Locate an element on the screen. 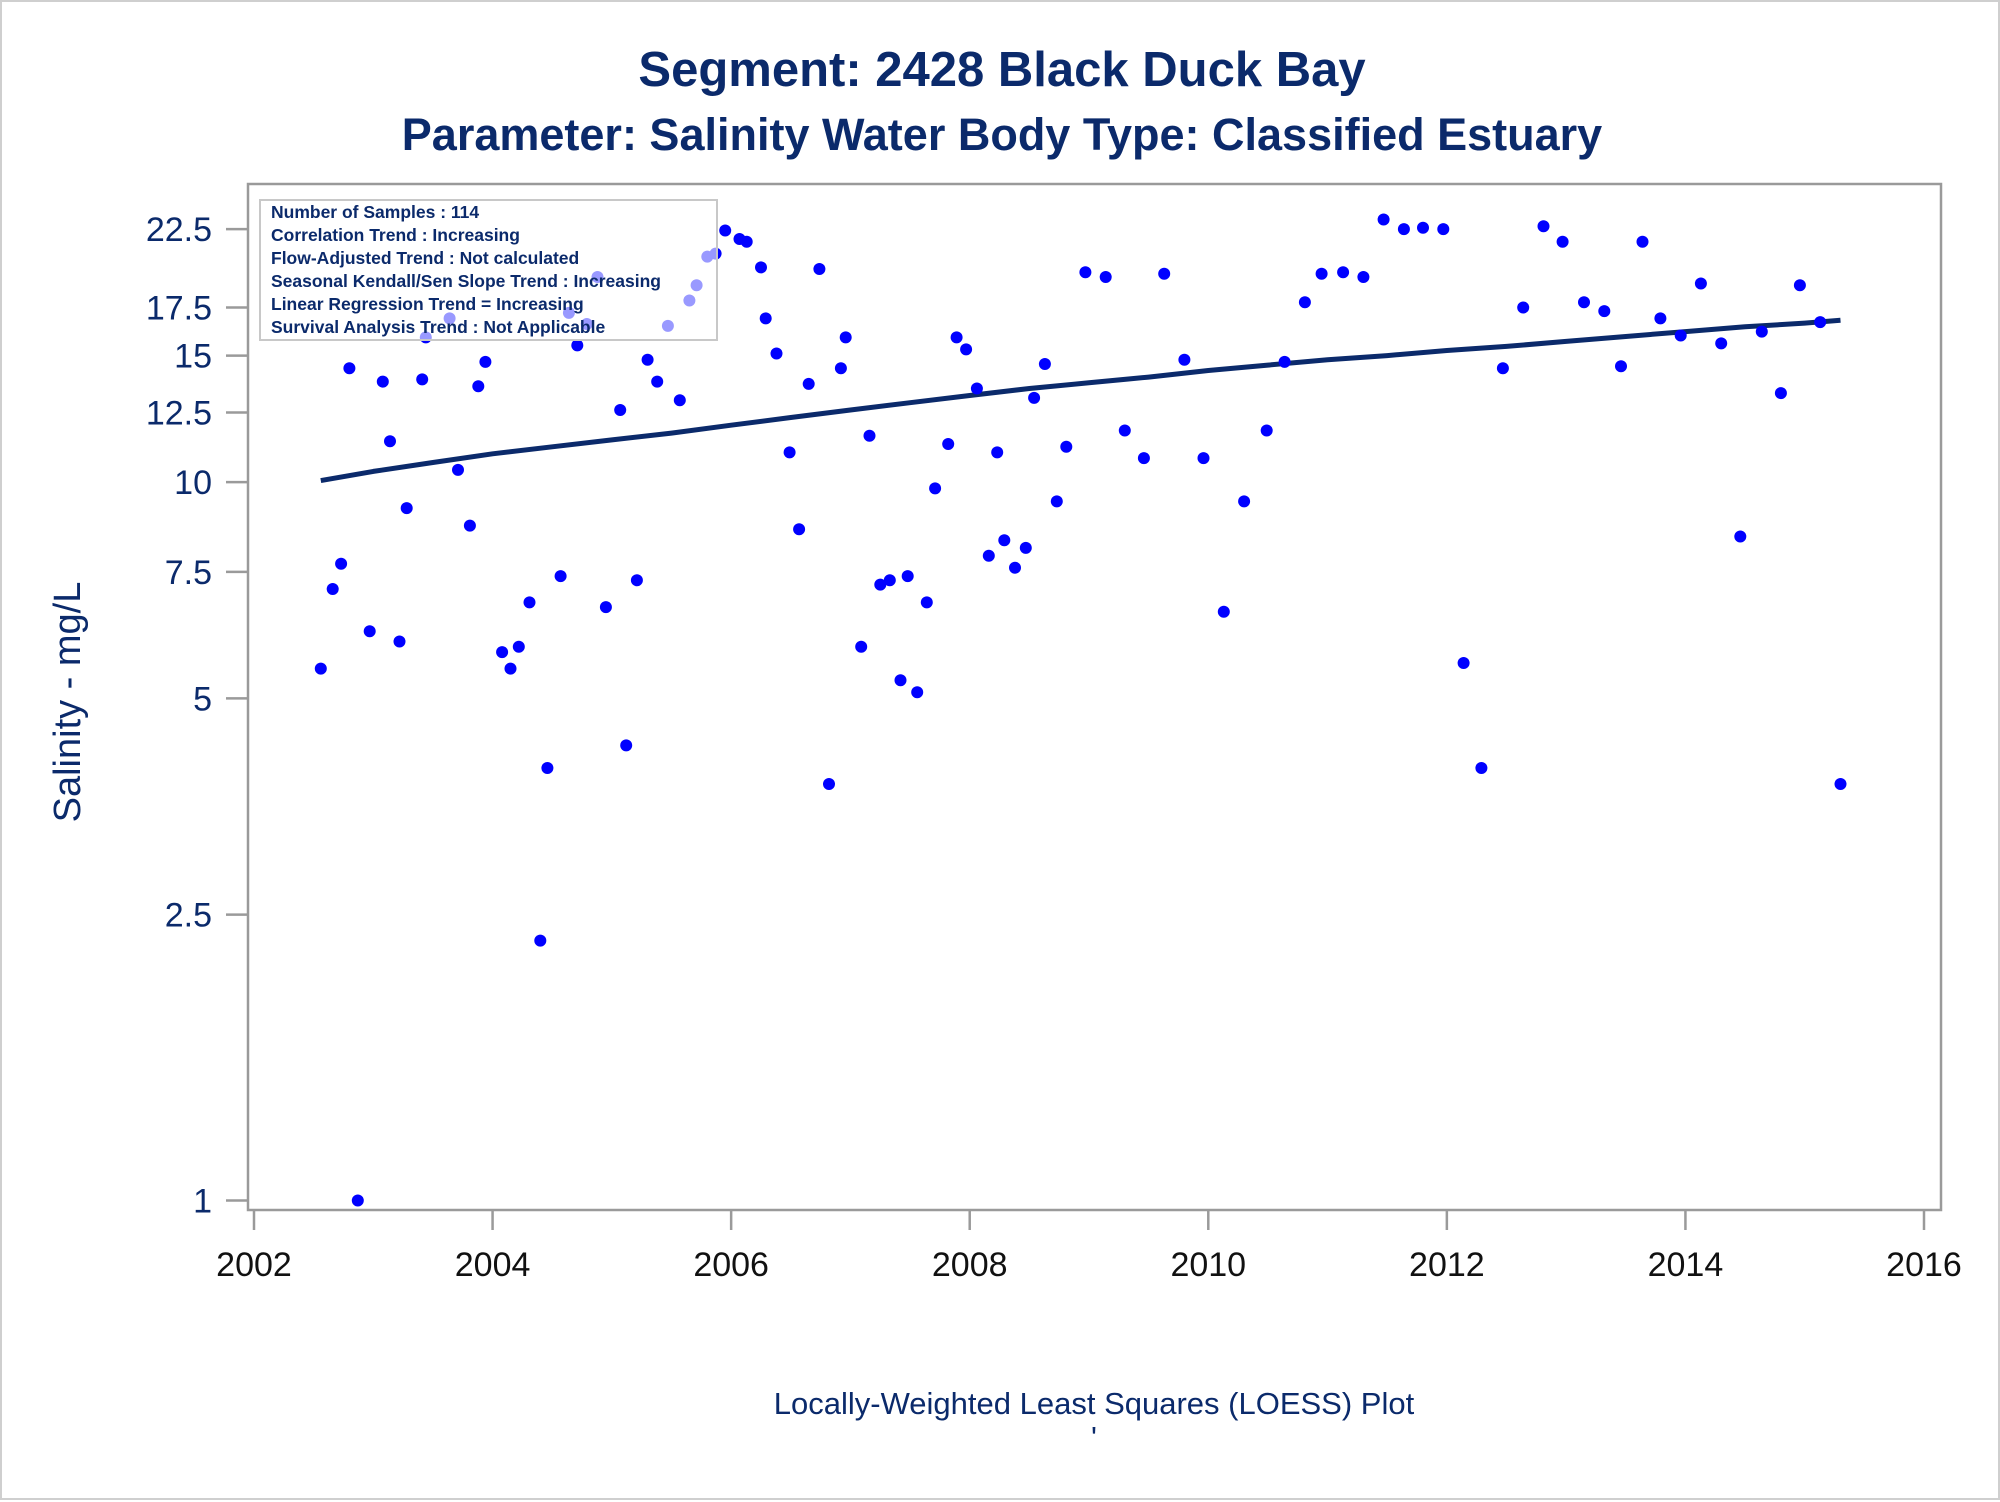 The height and width of the screenshot is (1502, 2000). y-tick-label: 2.5 is located at coordinates (188, 916).